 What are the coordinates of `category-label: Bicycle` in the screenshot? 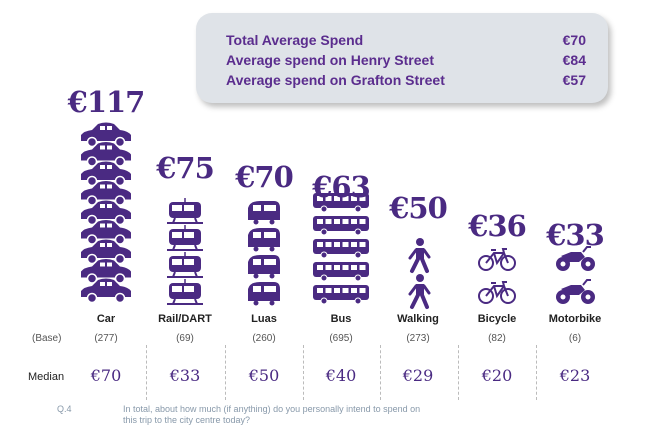 It's located at (497, 319).